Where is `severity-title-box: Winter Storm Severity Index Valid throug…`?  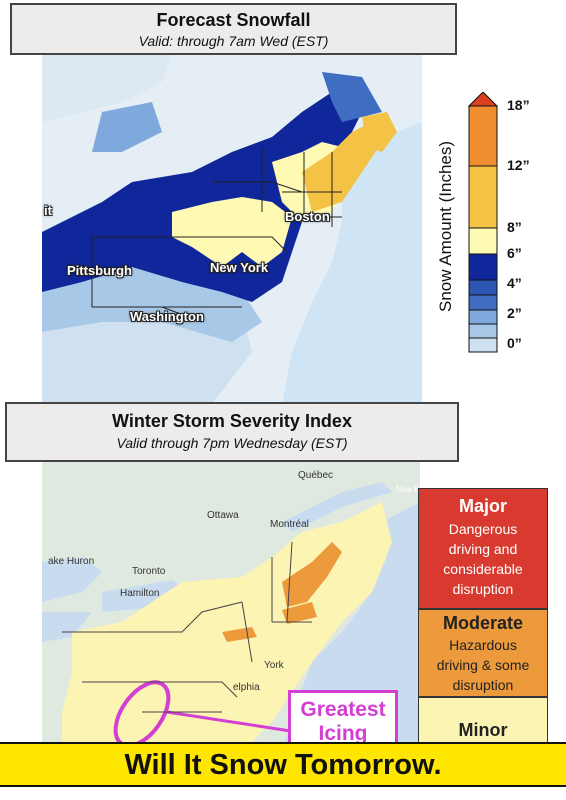 severity-title-box: Winter Storm Severity Index Valid throug… is located at coordinates (232, 432).